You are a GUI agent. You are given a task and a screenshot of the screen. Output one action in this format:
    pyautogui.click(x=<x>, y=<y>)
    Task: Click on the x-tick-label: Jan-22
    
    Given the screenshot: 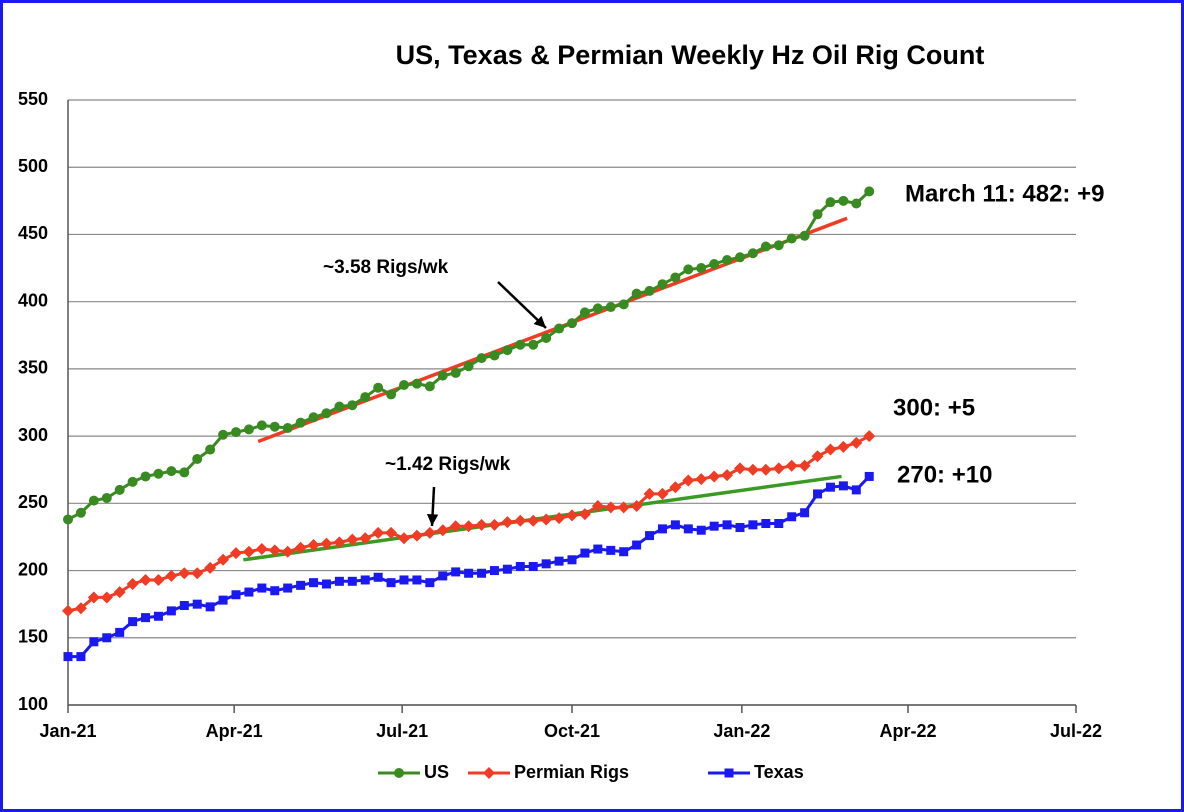 What is the action you would take?
    pyautogui.click(x=741, y=731)
    